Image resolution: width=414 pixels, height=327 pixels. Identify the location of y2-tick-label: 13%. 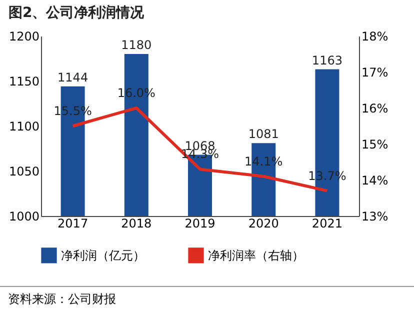
(375, 217).